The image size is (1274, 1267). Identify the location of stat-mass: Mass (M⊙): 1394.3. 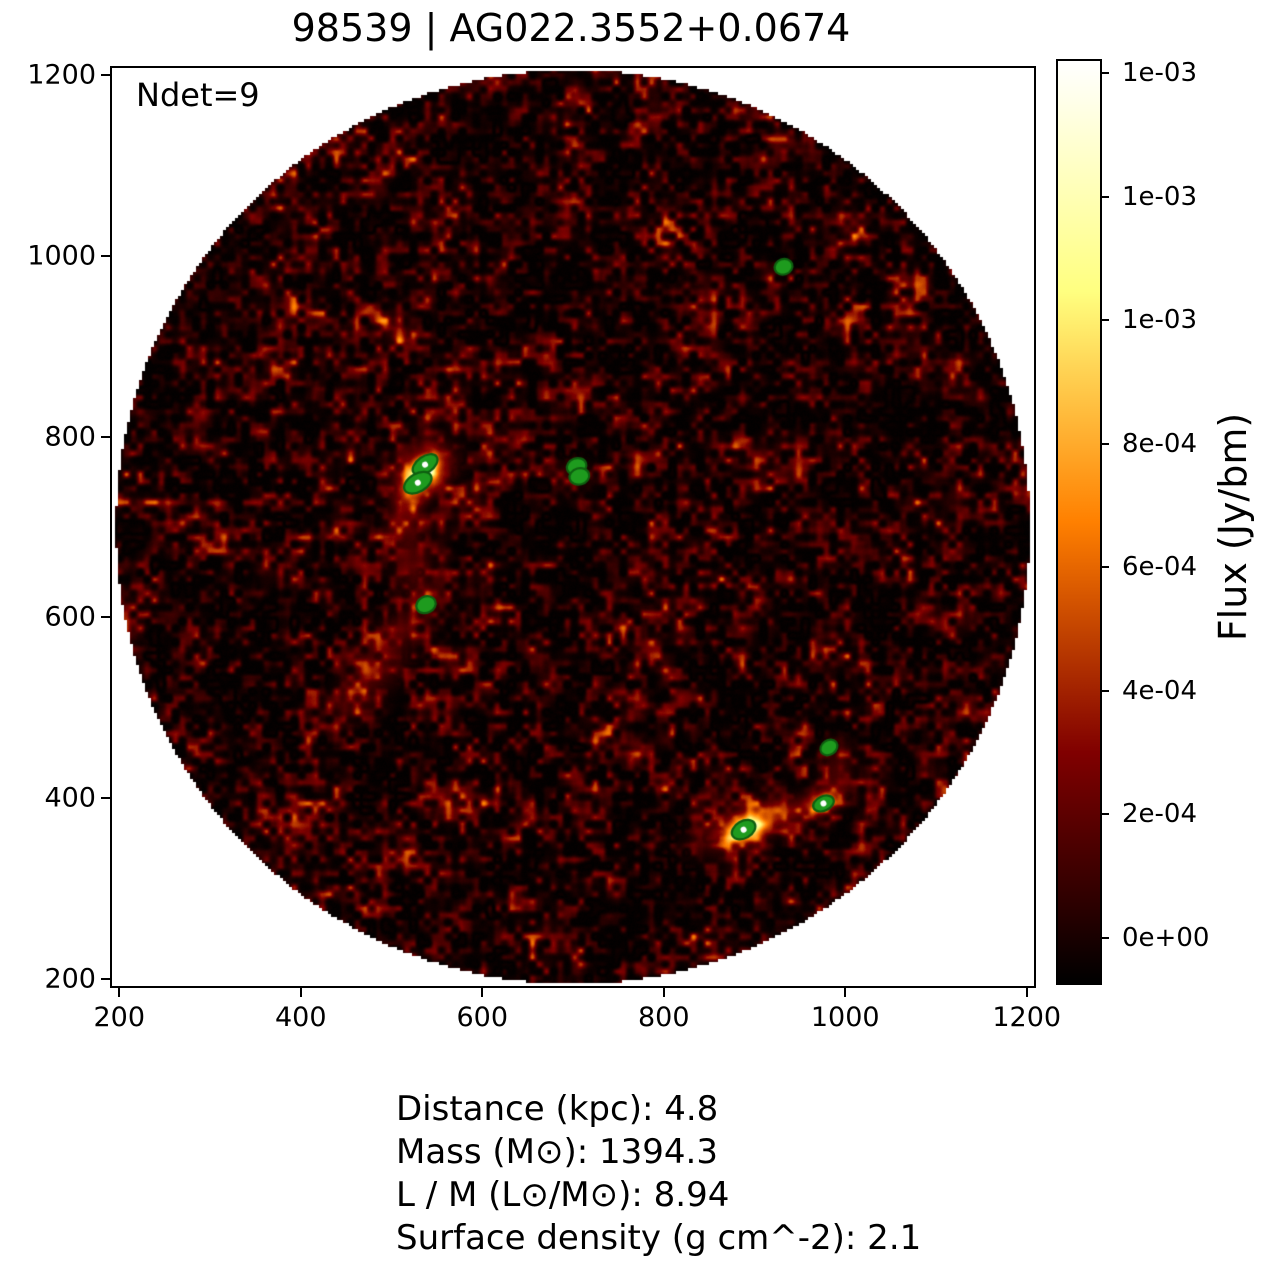
(557, 1152).